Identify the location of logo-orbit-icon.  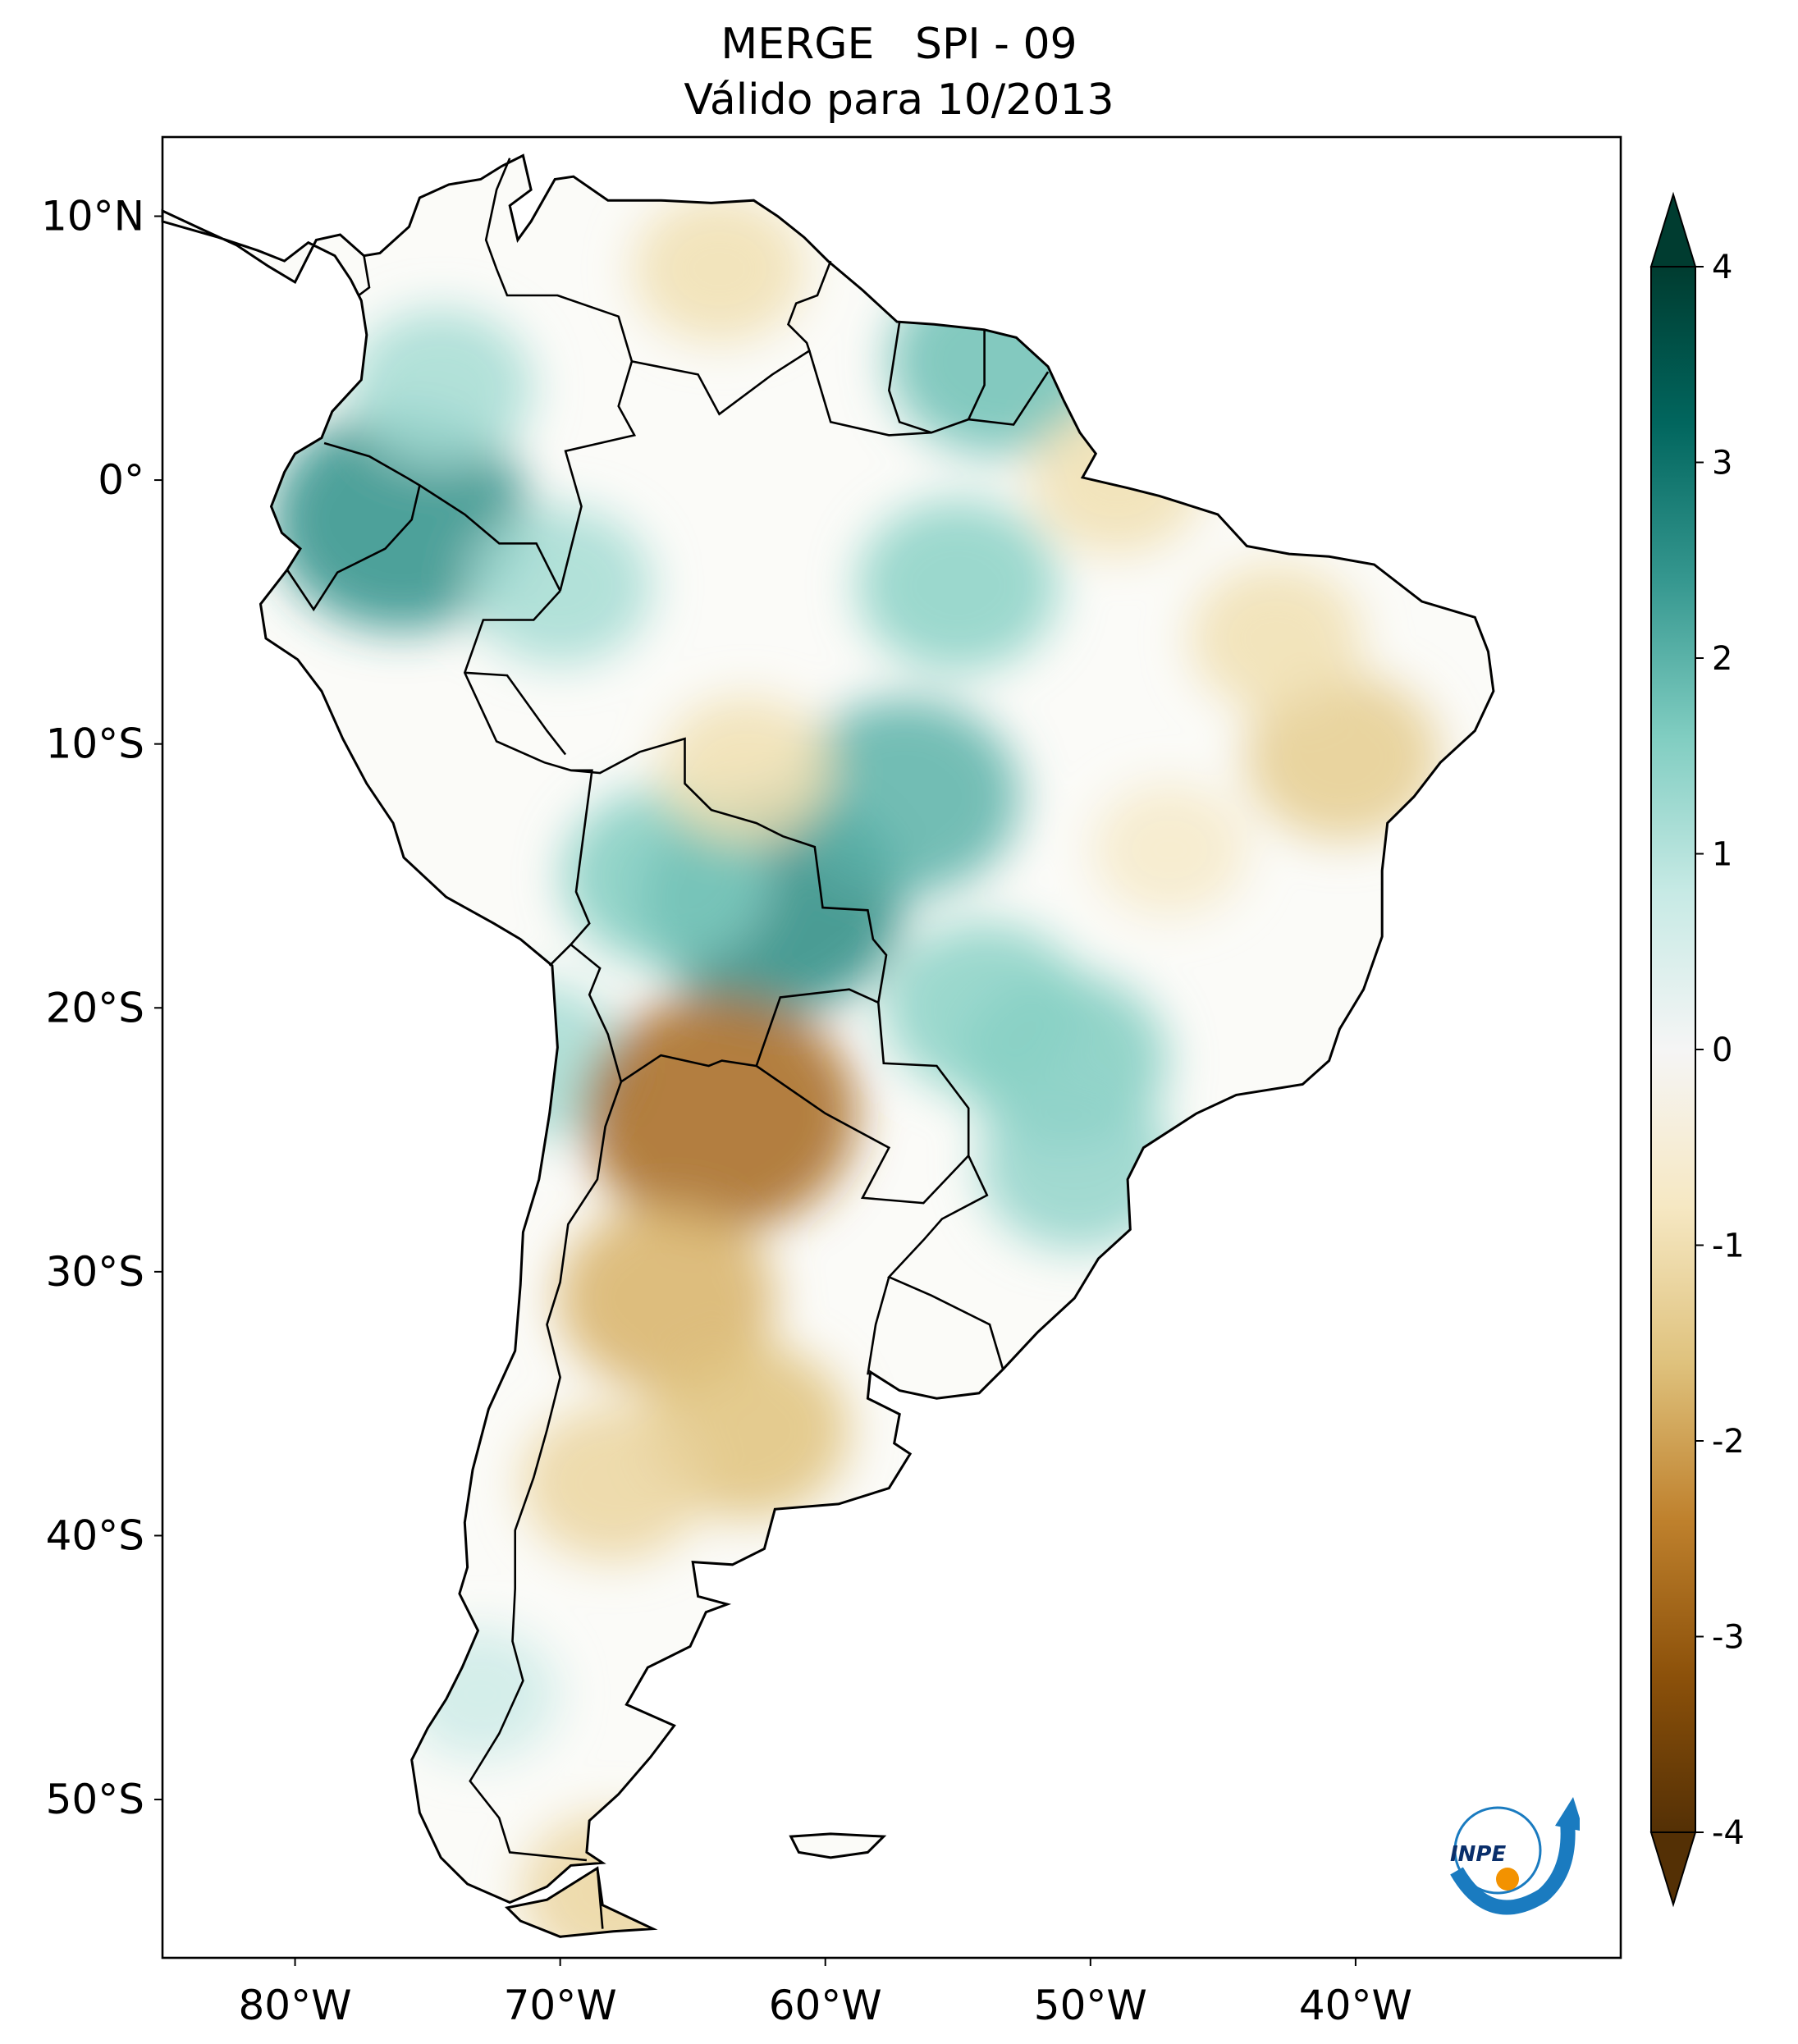
(1497, 1850).